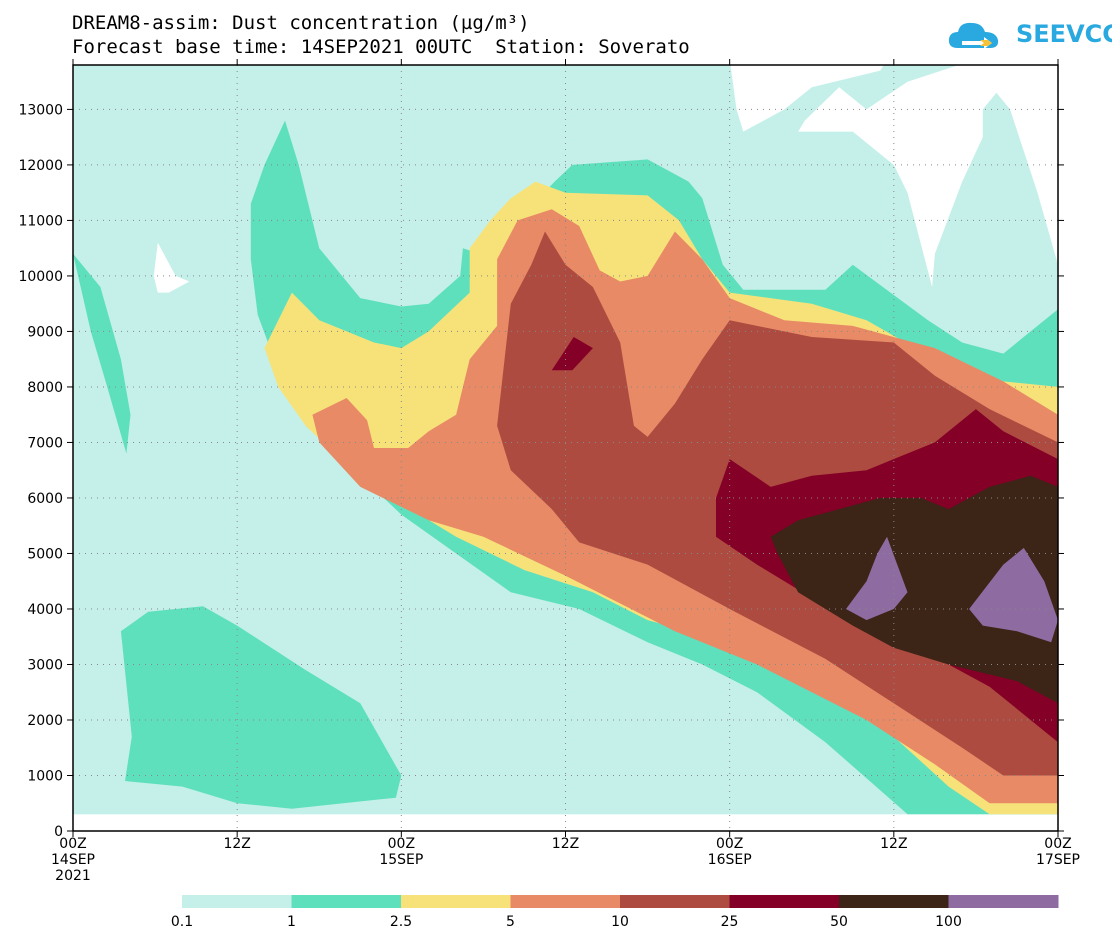  Describe the element at coordinates (45, 388) in the screenshot. I see `y-tick-label: 8000` at that location.